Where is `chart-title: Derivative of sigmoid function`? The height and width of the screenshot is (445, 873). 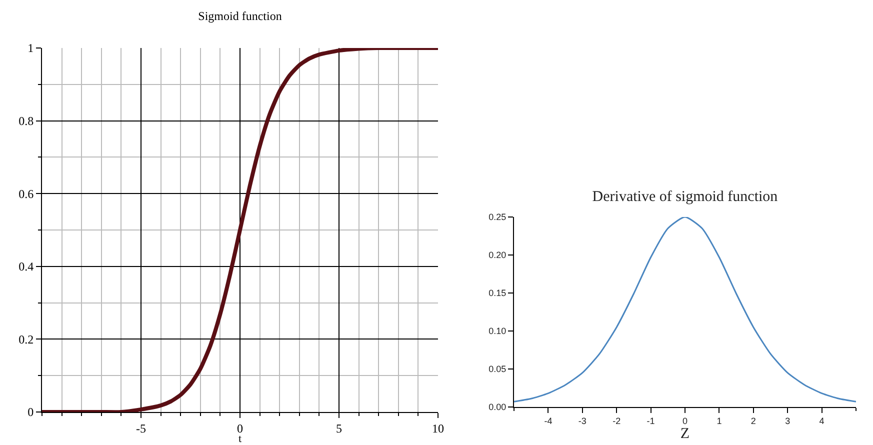
chart-title: Derivative of sigmoid function is located at coordinates (685, 197).